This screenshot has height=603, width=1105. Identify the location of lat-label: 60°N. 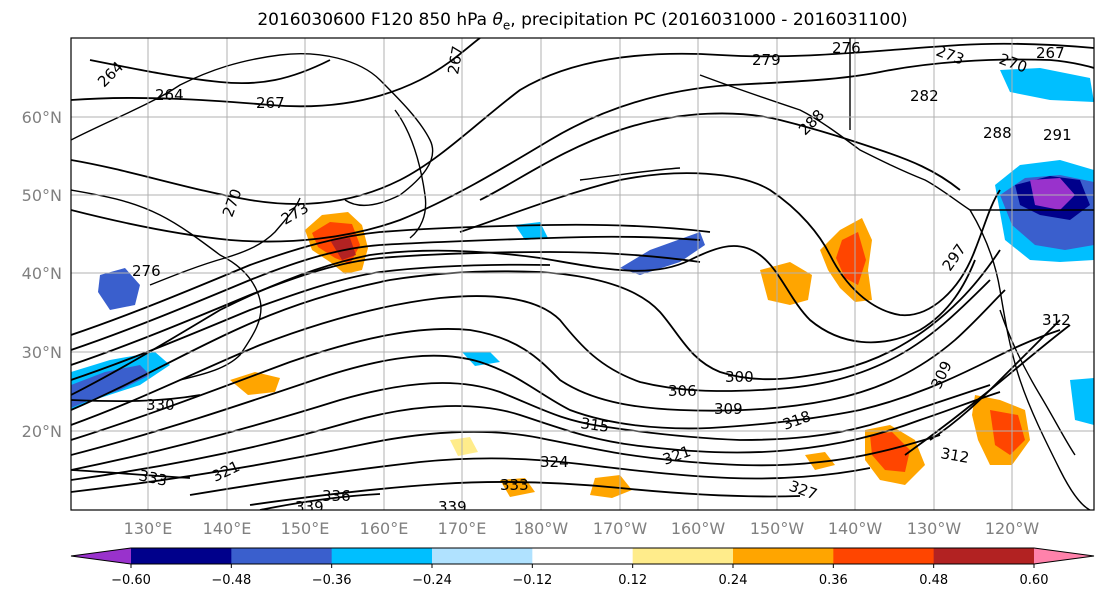
(42, 117).